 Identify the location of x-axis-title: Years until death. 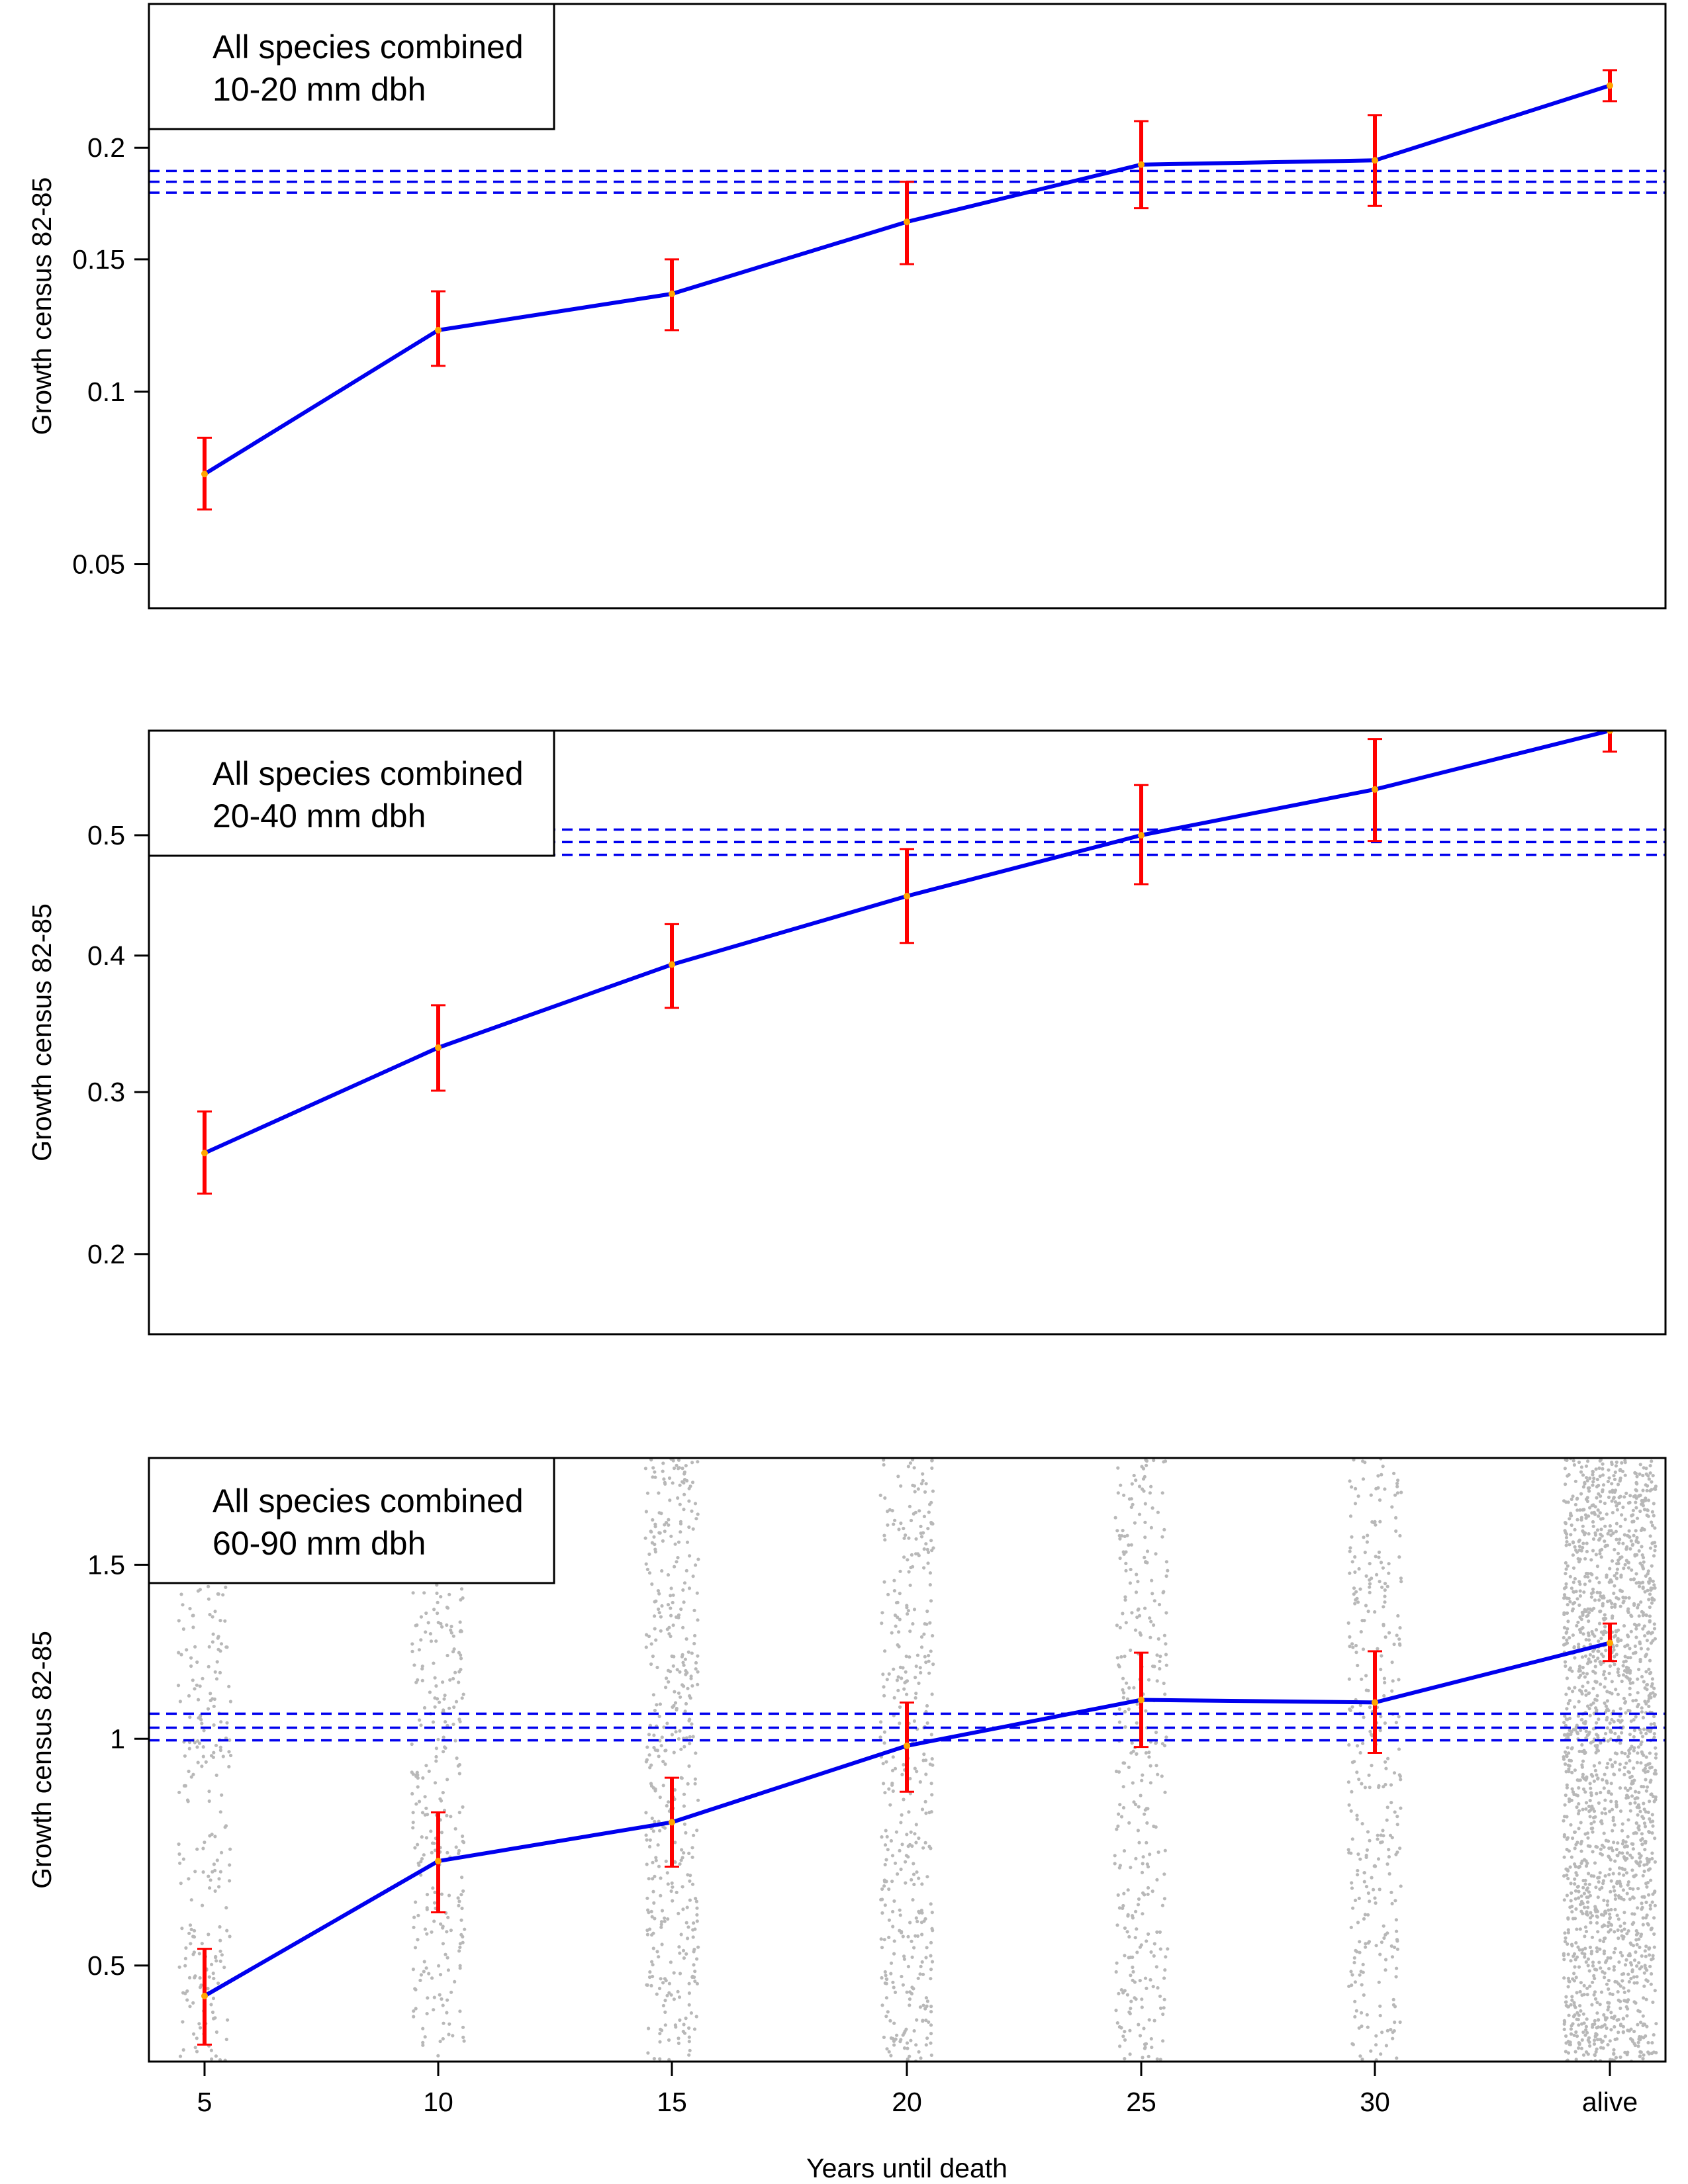
(907, 2168).